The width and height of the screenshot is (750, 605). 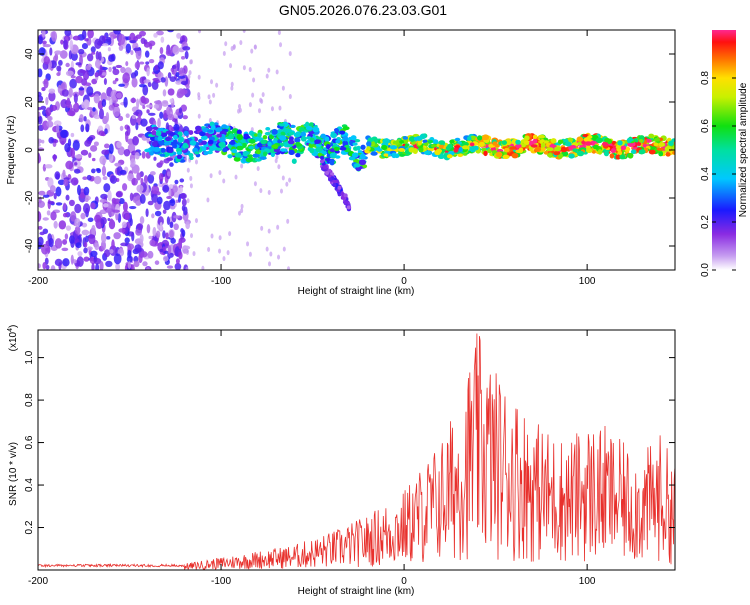 I want to click on ytick-label: 0.2, so click(x=29, y=527).